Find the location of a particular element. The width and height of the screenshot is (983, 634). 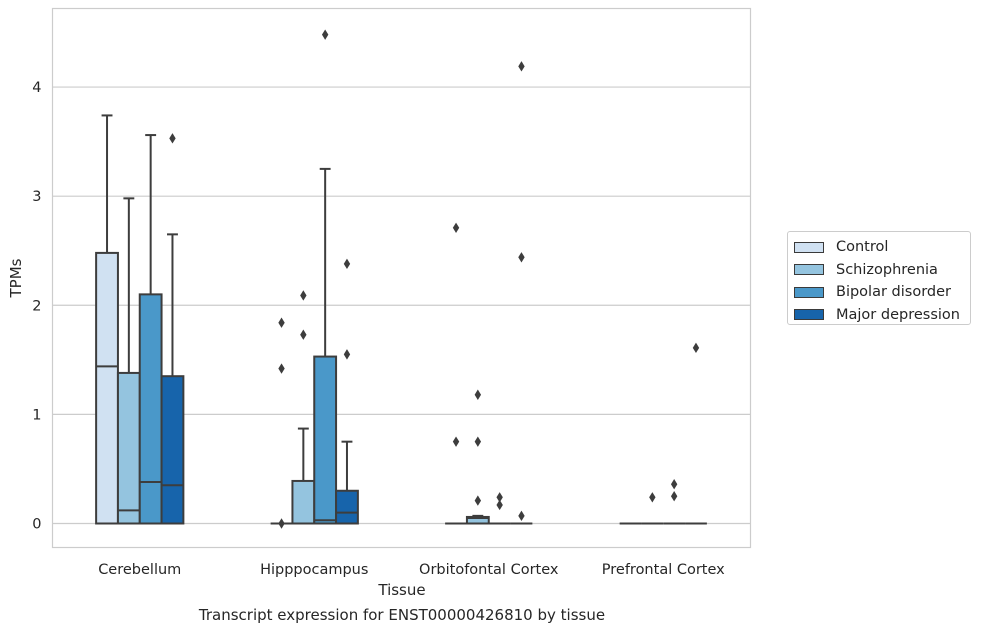

box-major-depression-hipppocampus is located at coordinates (347, 391).